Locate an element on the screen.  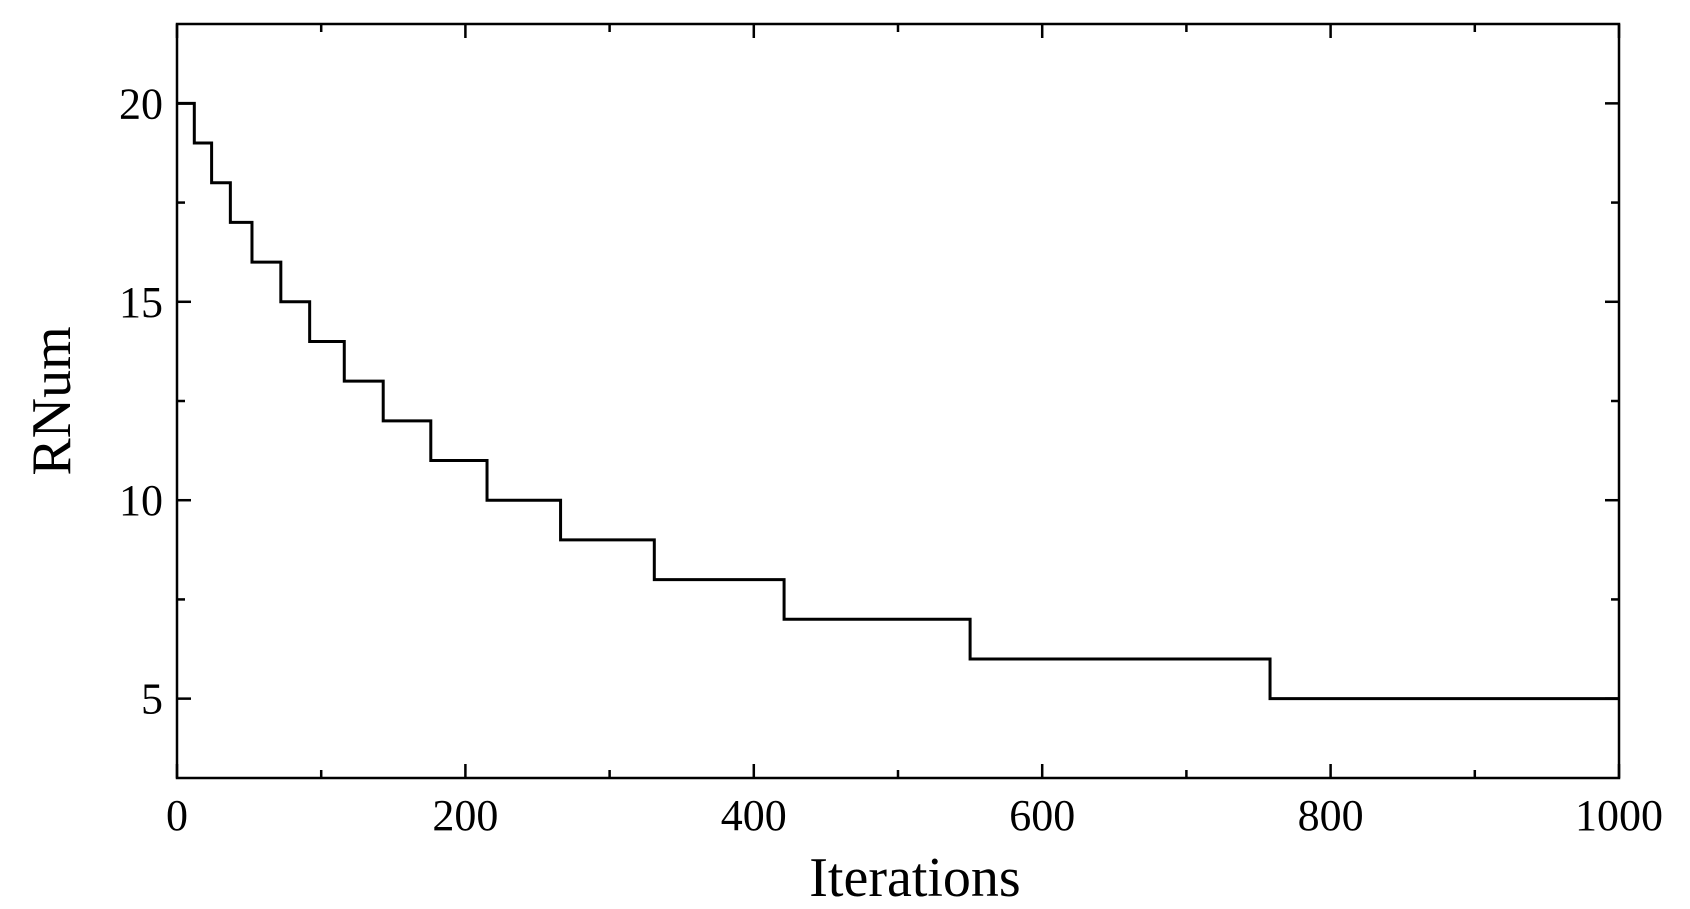
x-tick-label: 1000 is located at coordinates (1619, 815).